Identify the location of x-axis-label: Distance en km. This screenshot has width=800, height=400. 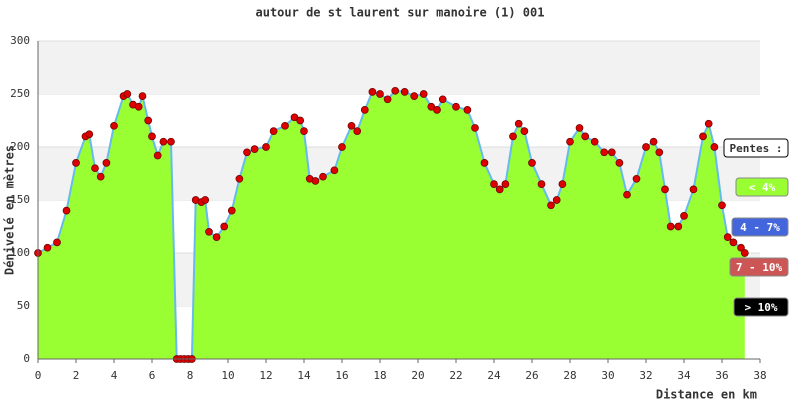
(706, 394).